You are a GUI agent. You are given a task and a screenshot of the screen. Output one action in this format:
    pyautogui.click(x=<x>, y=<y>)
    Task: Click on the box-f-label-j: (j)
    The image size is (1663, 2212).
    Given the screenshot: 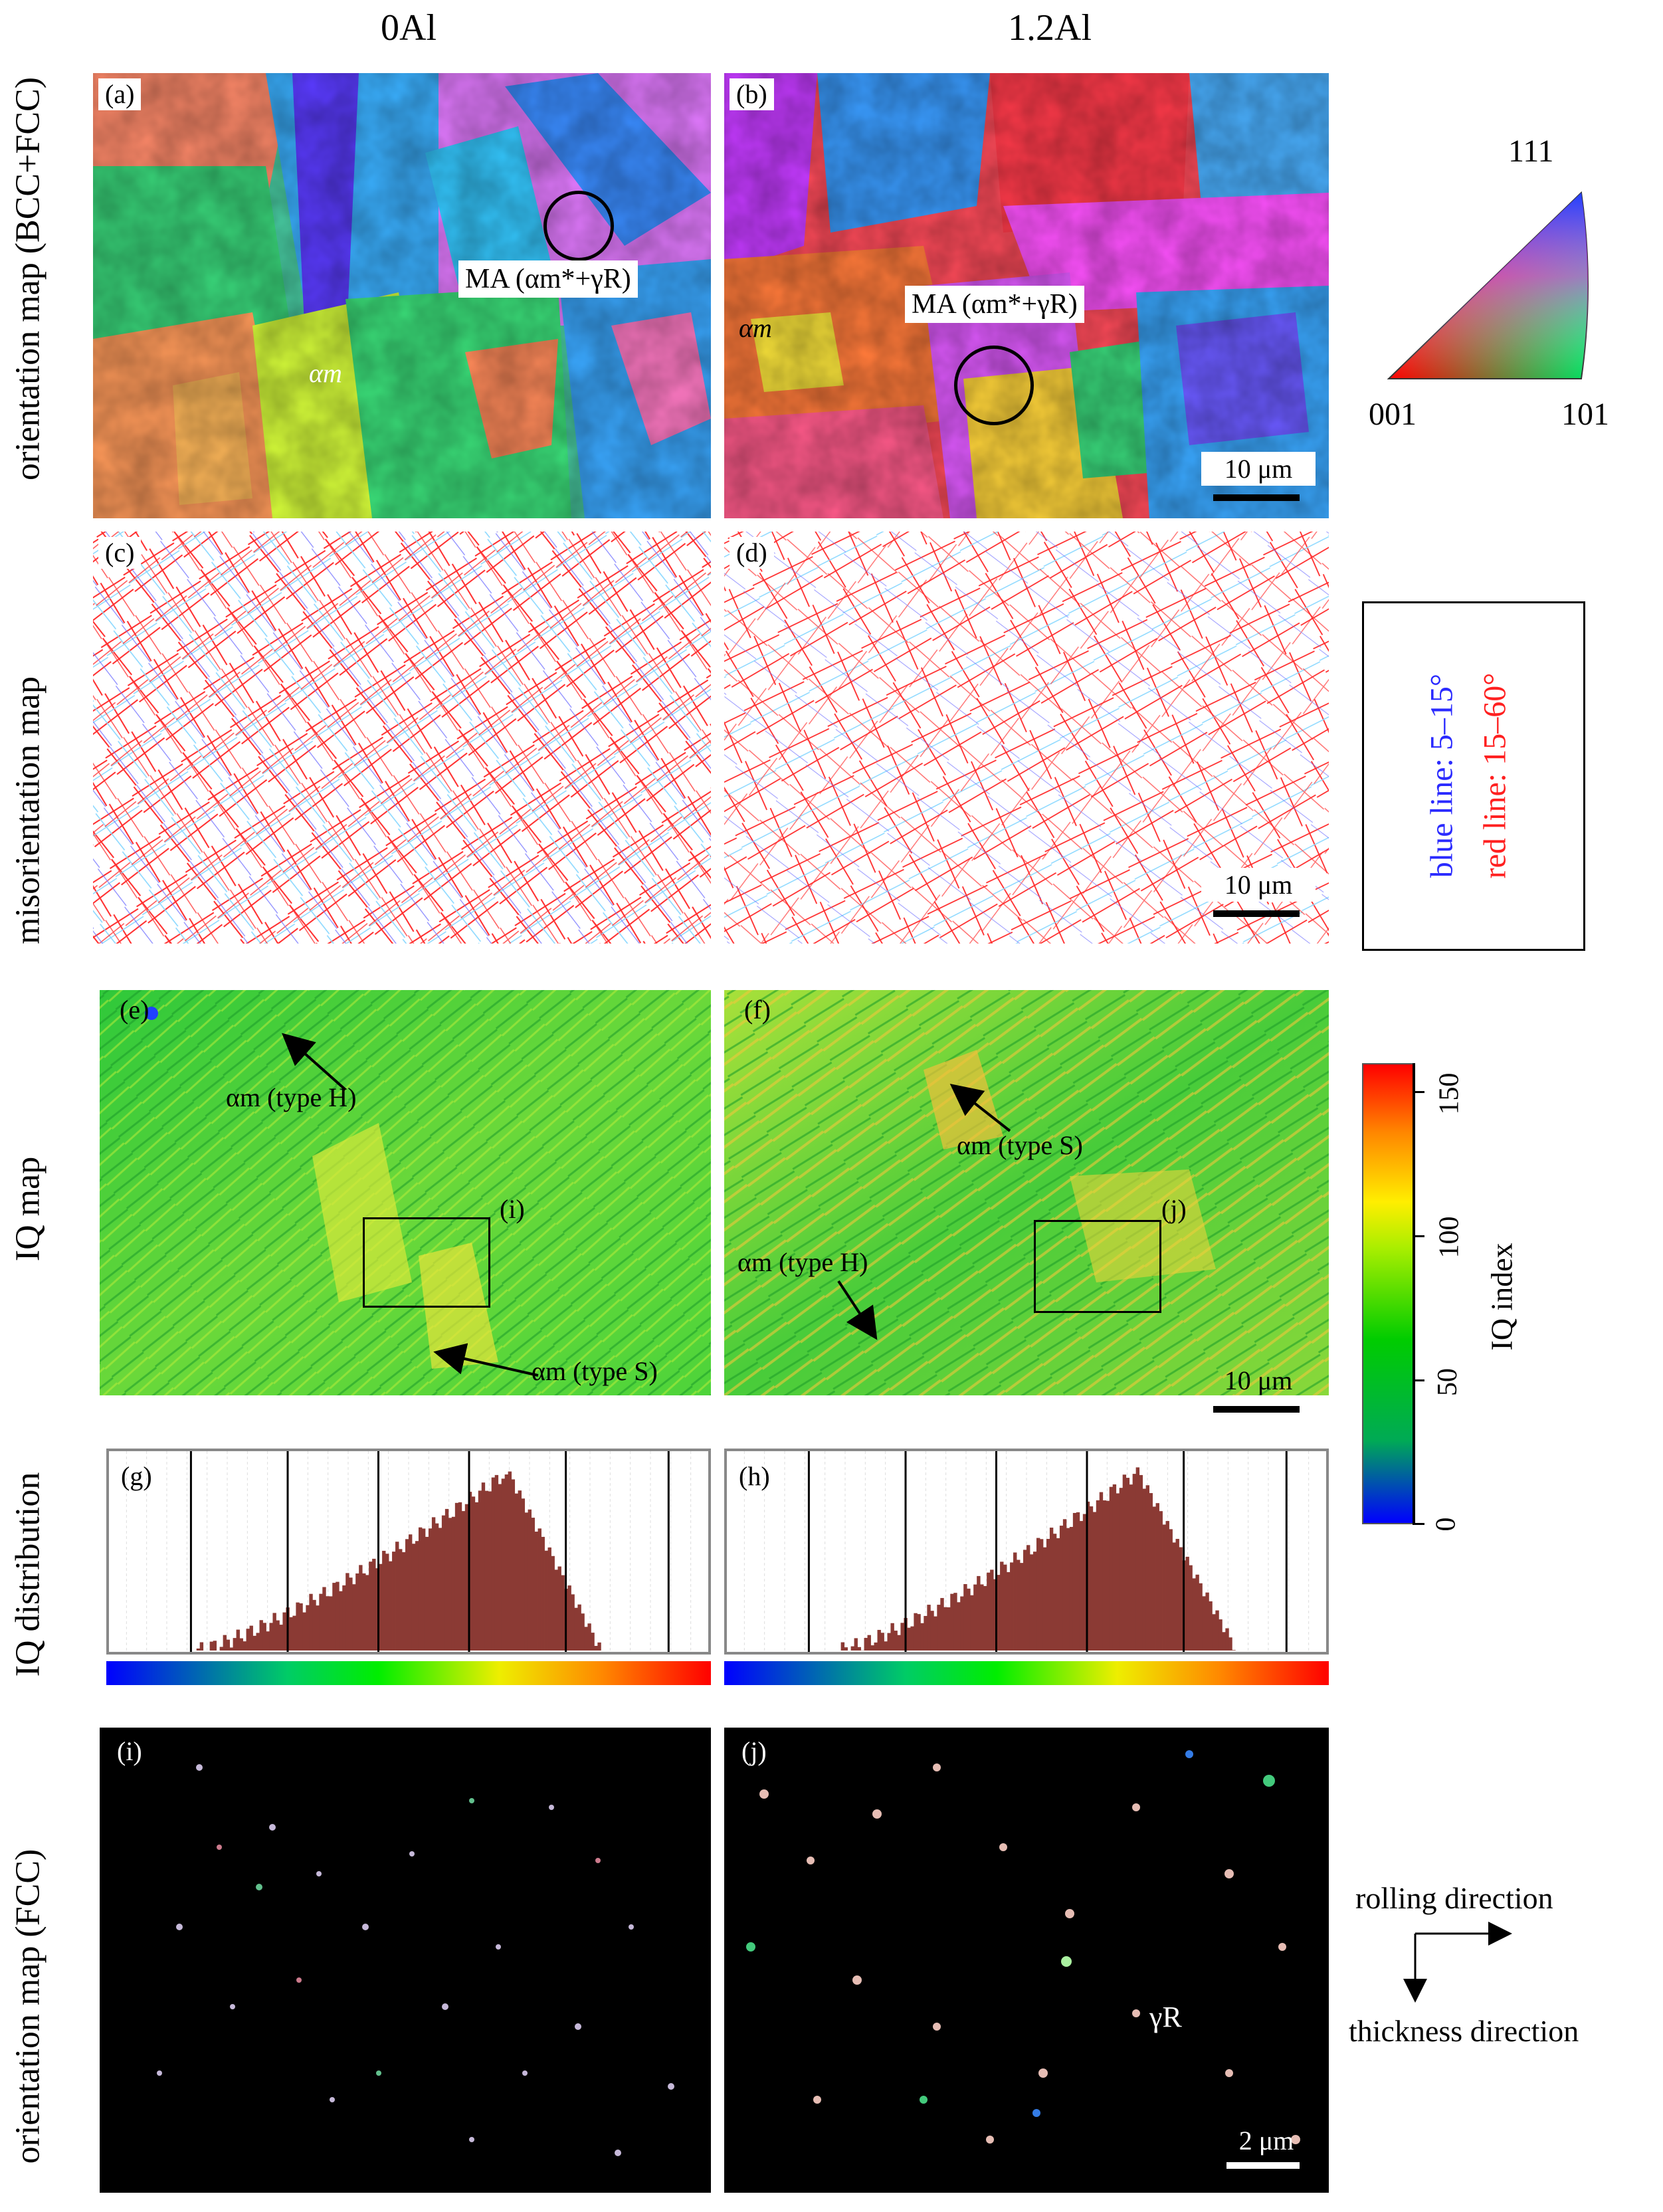 What is the action you would take?
    pyautogui.click(x=1174, y=1209)
    